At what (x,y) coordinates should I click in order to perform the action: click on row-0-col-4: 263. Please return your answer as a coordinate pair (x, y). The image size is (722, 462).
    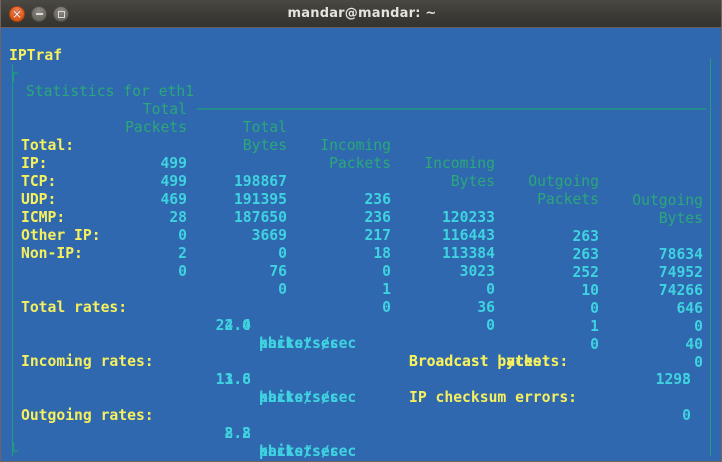
    Looking at the image, I should click on (585, 236).